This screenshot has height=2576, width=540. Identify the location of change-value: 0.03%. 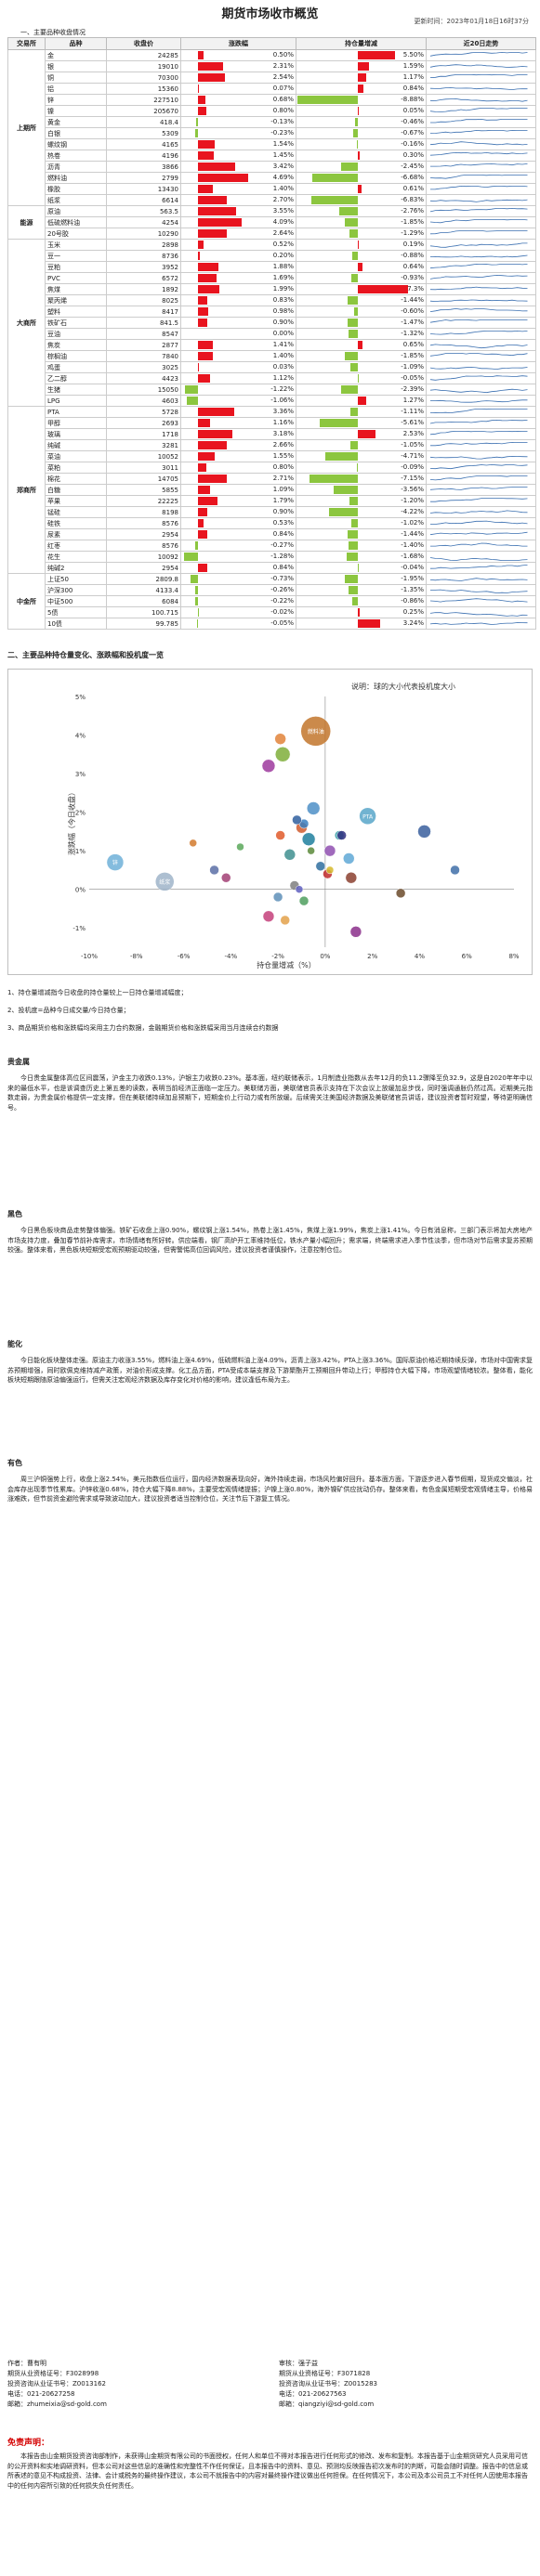
(283, 367).